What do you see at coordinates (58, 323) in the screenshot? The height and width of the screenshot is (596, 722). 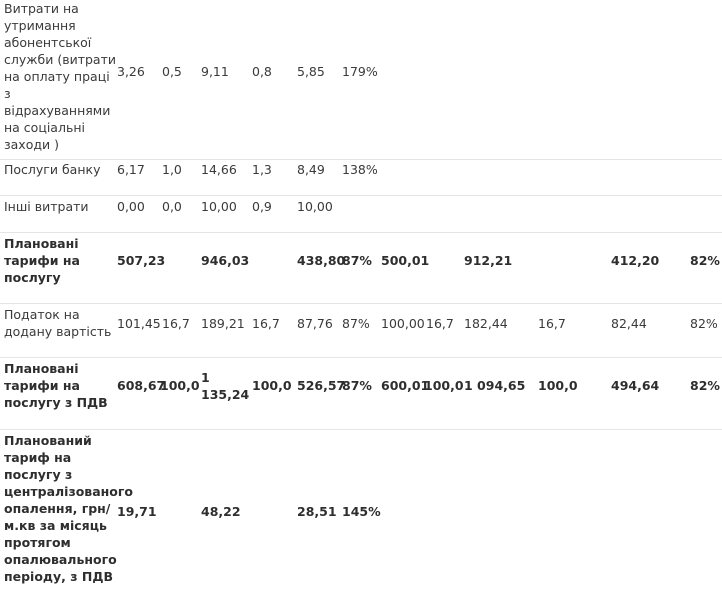 I see `row-label: Податок на додану вартість` at bounding box center [58, 323].